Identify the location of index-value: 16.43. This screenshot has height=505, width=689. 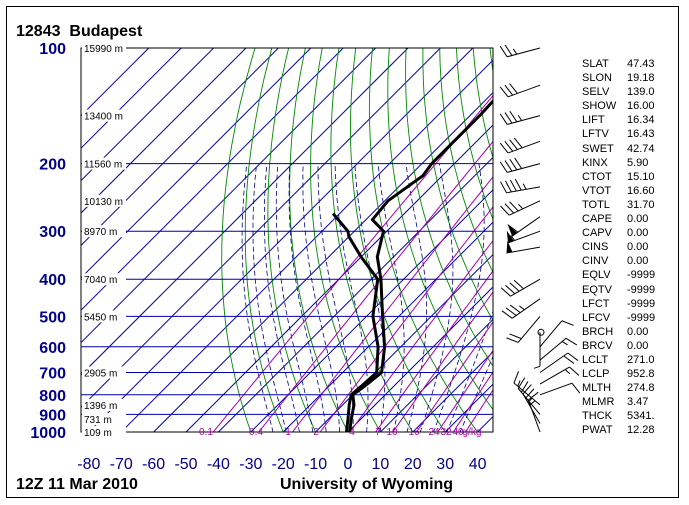
(641, 134).